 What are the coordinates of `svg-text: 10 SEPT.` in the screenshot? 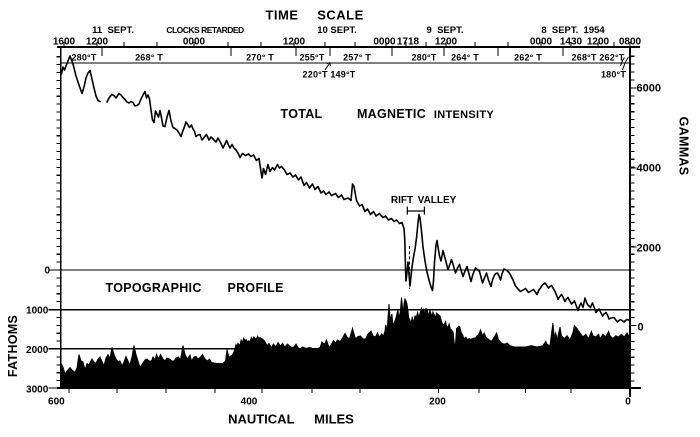 It's located at (337, 30).